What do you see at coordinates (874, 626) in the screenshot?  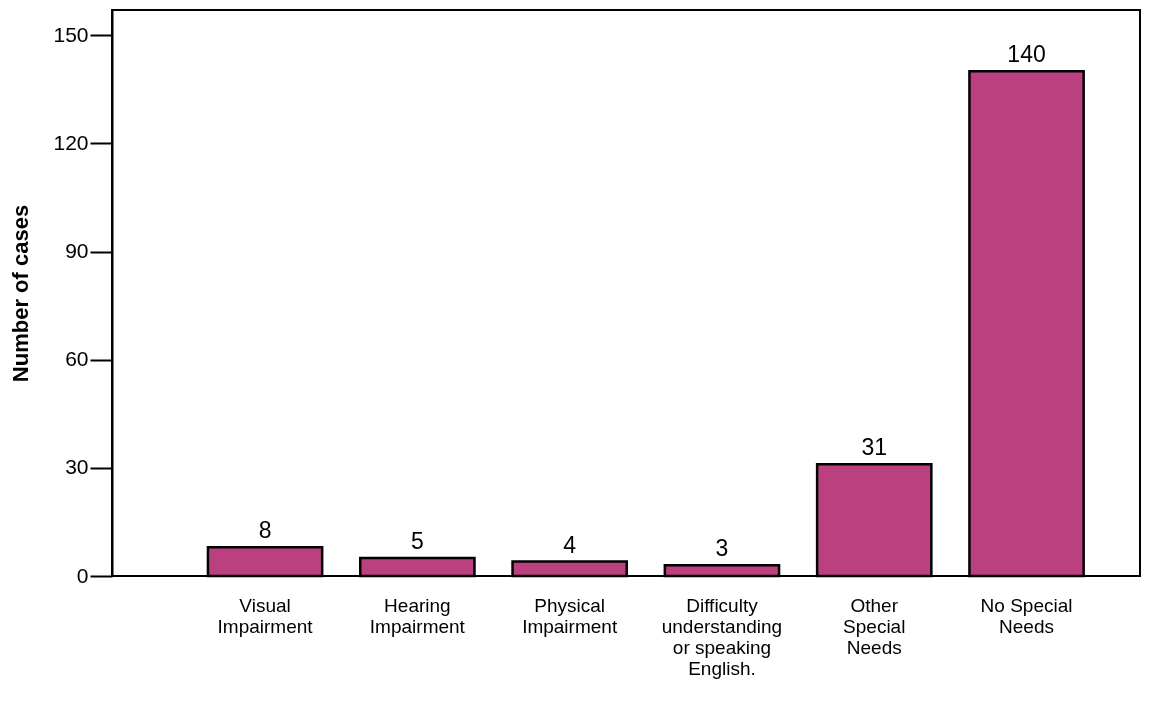 I see `x-tick-label: Other Special Needs` at bounding box center [874, 626].